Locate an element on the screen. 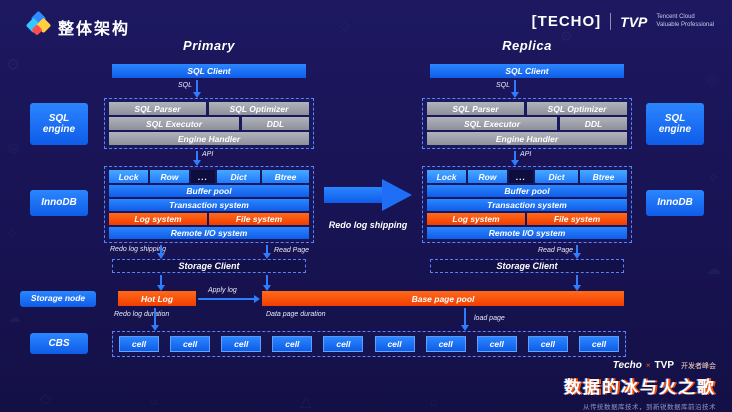 The height and width of the screenshot is (412, 732). redo-log-shipping-arrow-head is located at coordinates (397, 195).